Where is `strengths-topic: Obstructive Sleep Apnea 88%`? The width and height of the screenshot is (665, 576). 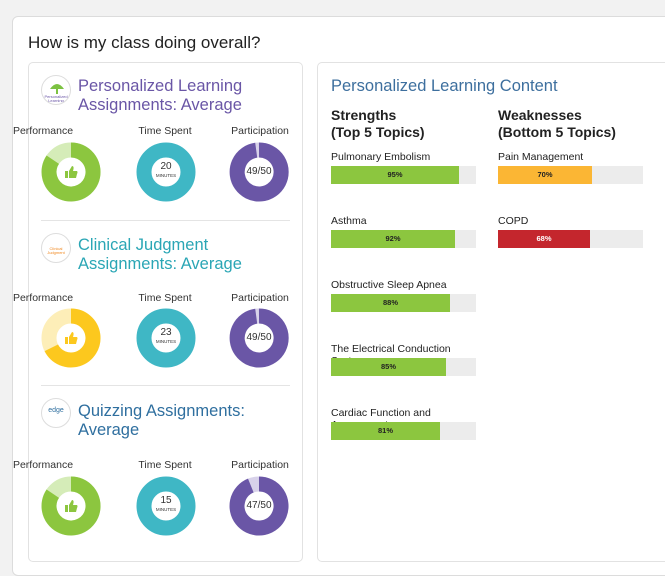
strengths-topic: Obstructive Sleep Apnea 88% is located at coordinates (406, 295).